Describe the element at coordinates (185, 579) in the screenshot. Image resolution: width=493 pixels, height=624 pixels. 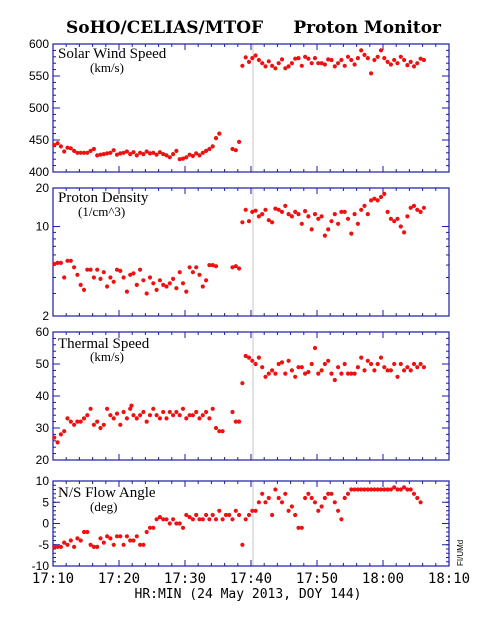
I see `x-tick-label: 17:30` at that location.